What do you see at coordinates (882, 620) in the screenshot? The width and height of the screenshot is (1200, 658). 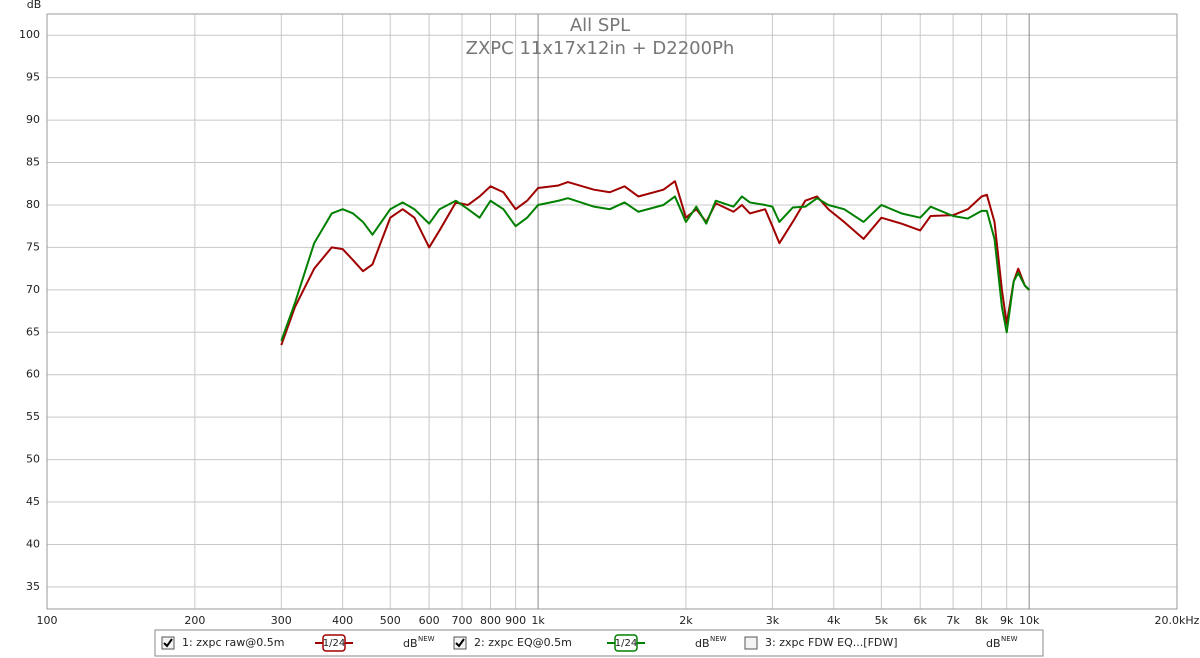 I see `x-tick-label: 5k` at bounding box center [882, 620].